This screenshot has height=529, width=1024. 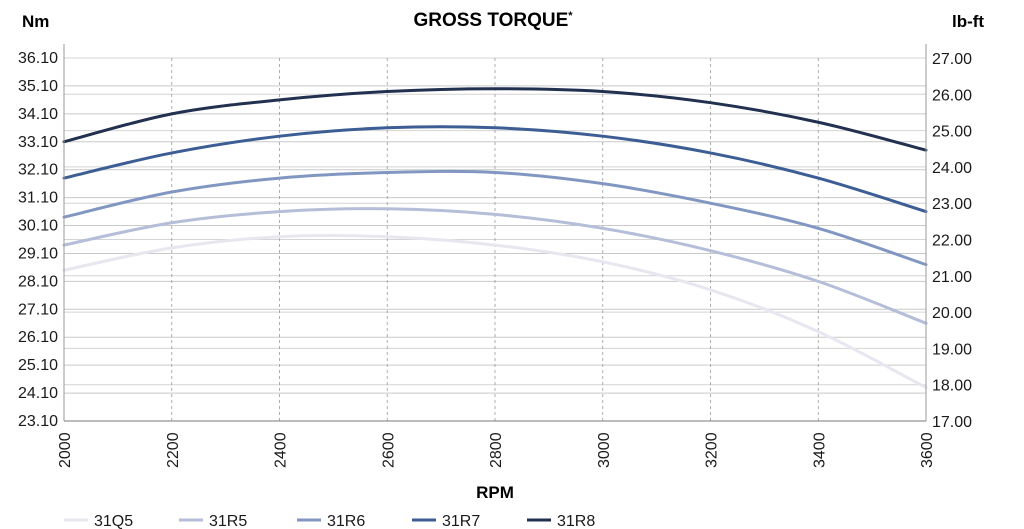 I want to click on left-axis-unit: Nm, so click(x=35, y=21).